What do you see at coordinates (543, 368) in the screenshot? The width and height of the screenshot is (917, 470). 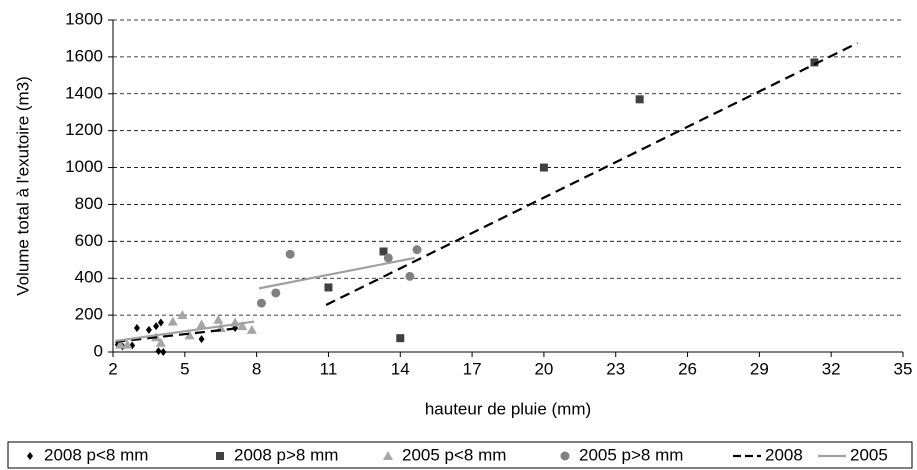 I see `x-tick-label: 20` at bounding box center [543, 368].